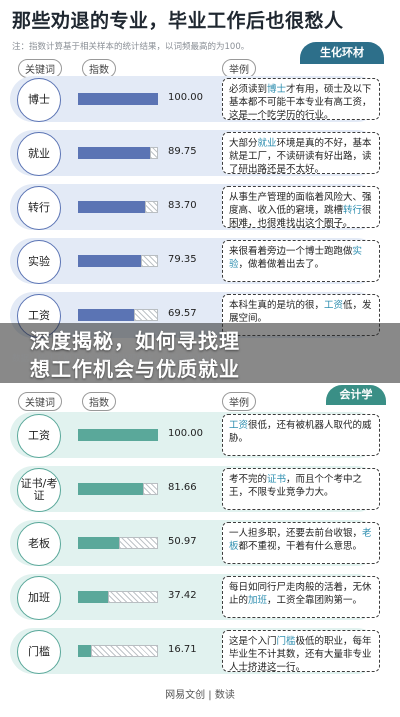  I want to click on quote-text: 从事生产管理的面临着风险大、强度高、收入低的窘境，跳槽, so click(300, 204).